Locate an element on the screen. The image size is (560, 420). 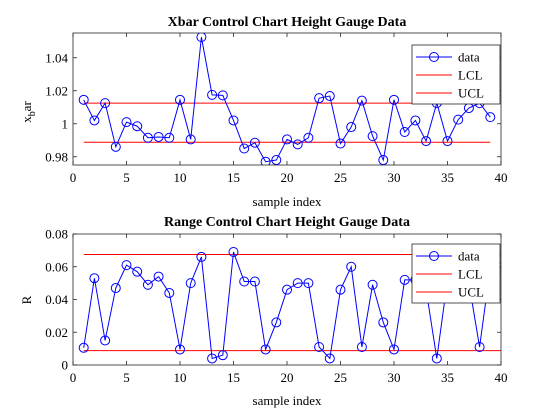
range-xtick-label: 10 is located at coordinates (180, 377).